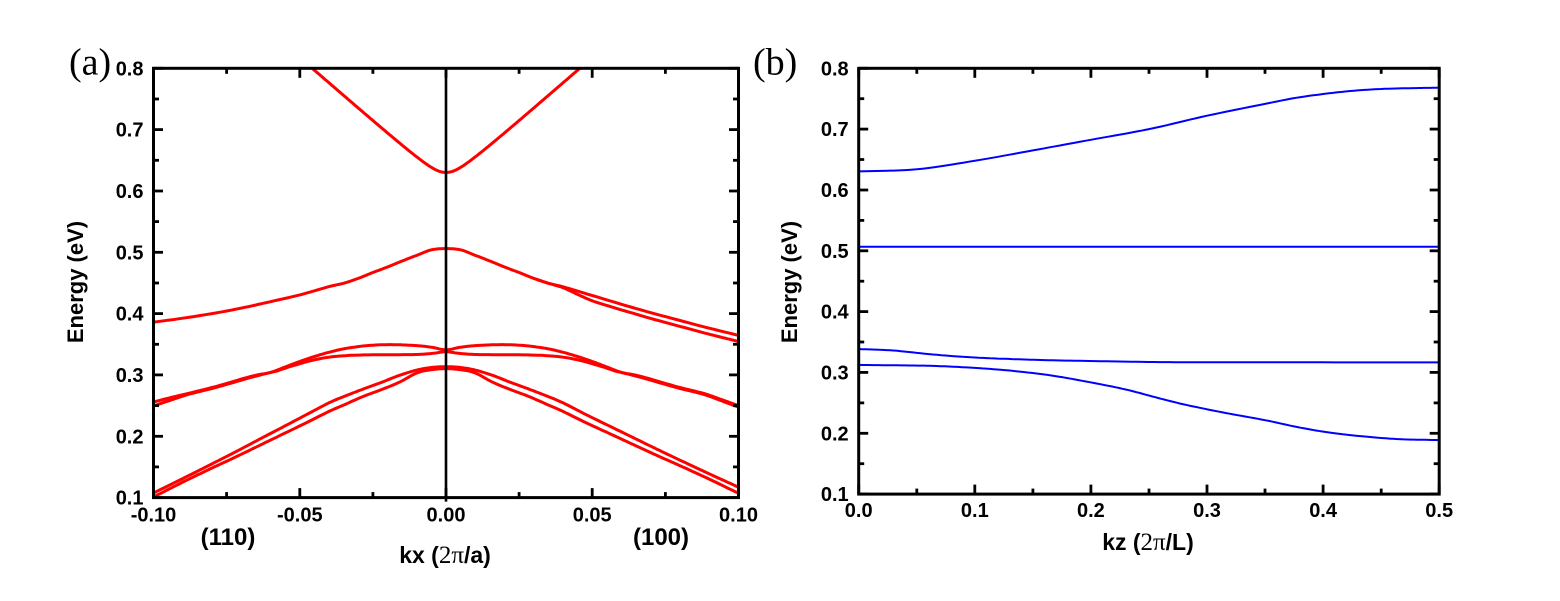 Image resolution: width=1560 pixels, height=601 pixels. What do you see at coordinates (1148, 542) in the screenshot?
I see `svg-text: kz (2π/L)` at bounding box center [1148, 542].